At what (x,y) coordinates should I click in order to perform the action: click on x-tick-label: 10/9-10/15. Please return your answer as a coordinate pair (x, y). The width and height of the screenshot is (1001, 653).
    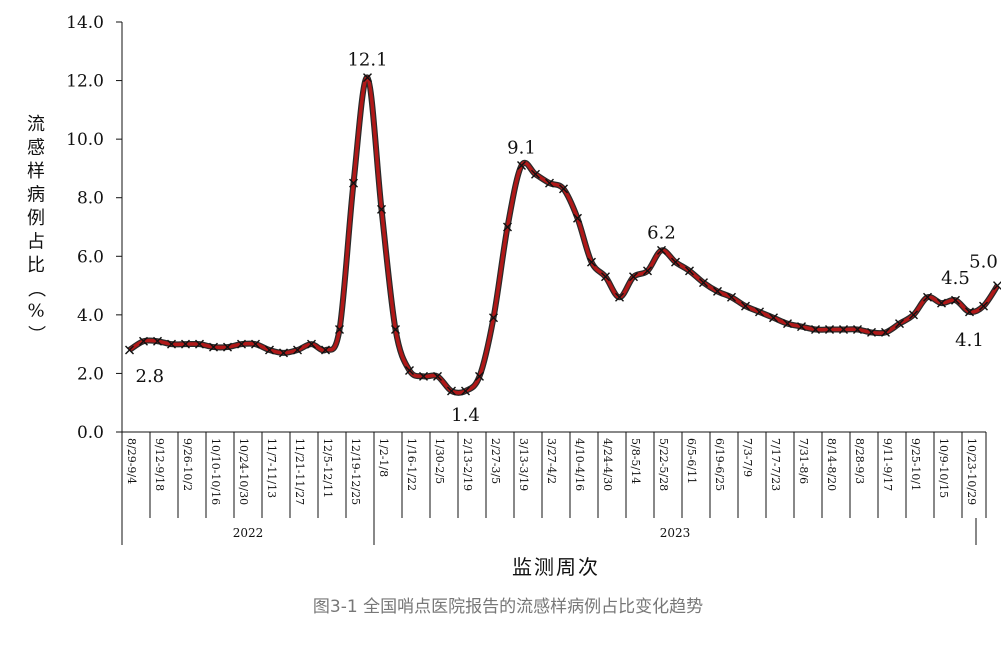
    Looking at the image, I should click on (943, 468).